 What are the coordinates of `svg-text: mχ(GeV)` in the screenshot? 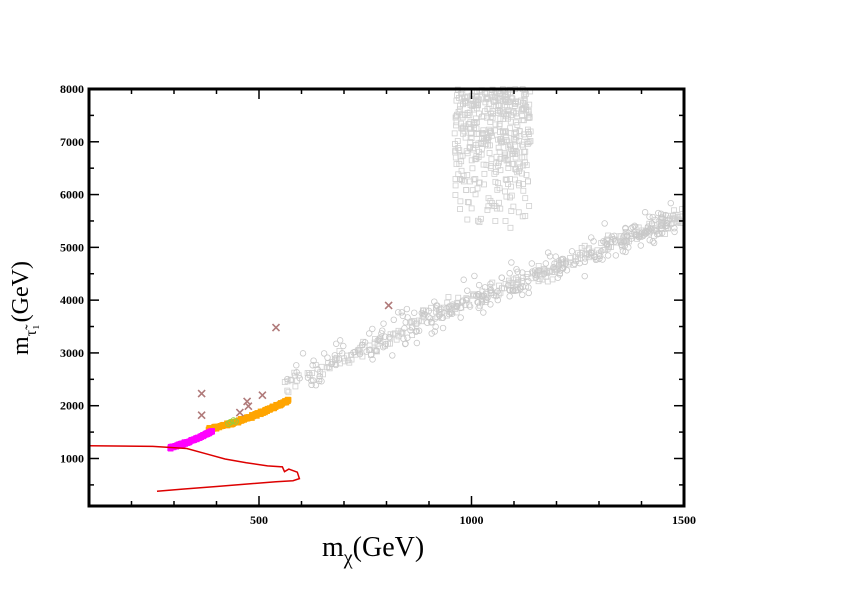 It's located at (373, 550).